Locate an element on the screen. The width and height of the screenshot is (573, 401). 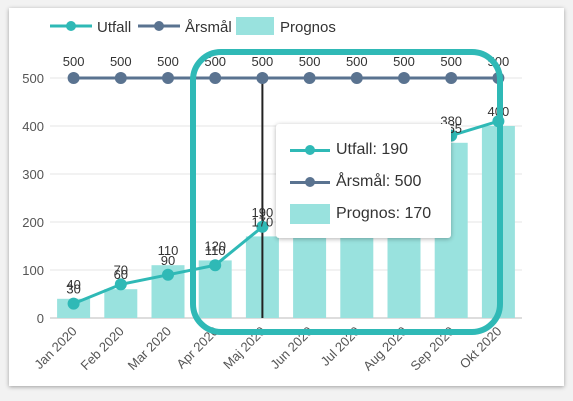
legend-item-actual: Utfall is located at coordinates (90, 27).